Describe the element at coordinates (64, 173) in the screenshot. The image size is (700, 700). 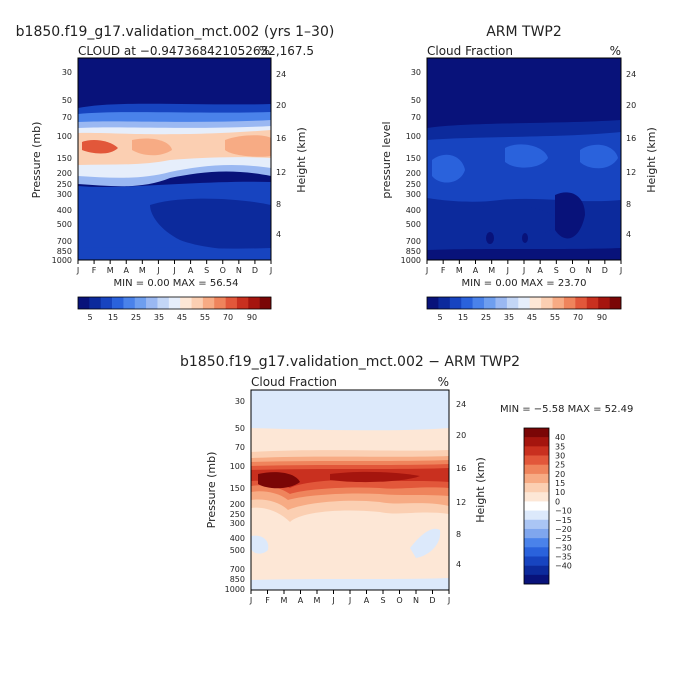
I see `p1-ptick-200: 200` at that location.